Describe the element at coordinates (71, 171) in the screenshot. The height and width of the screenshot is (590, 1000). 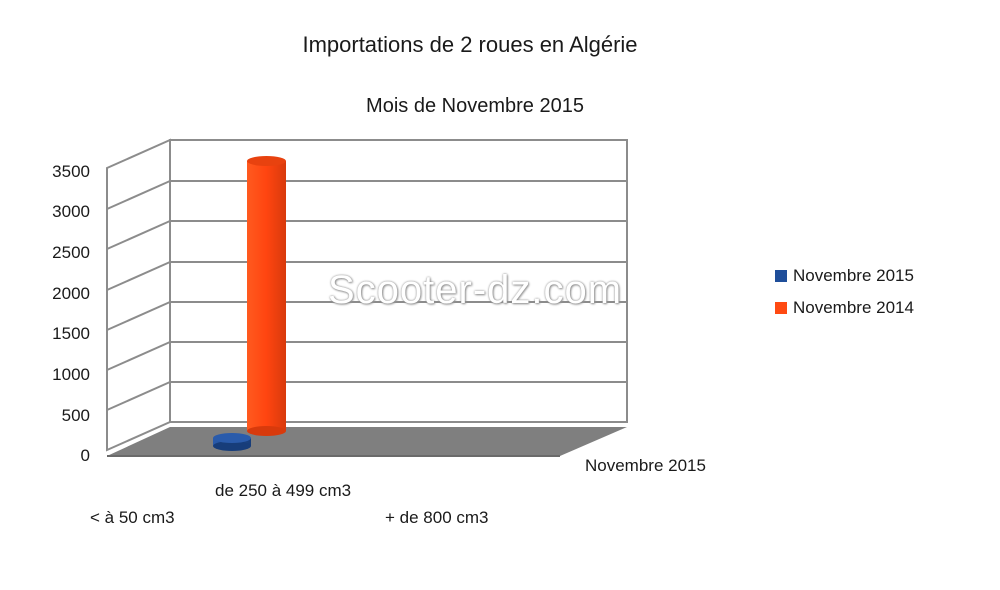
I see `y-tick: 3500` at that location.